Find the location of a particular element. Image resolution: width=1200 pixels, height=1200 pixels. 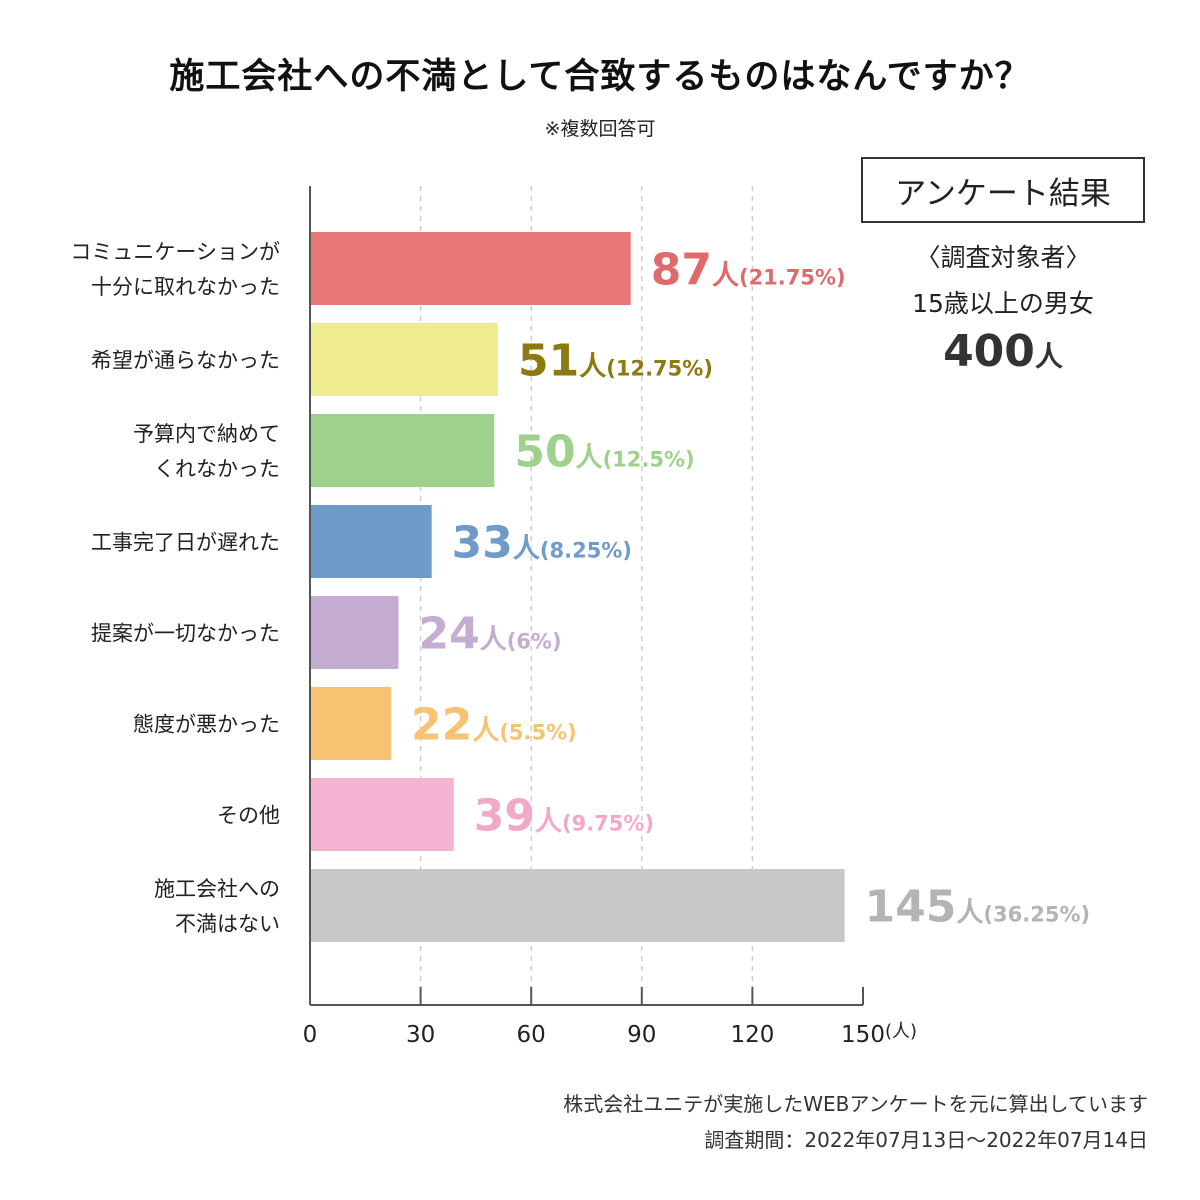

data-label-percent: (9.75%) is located at coordinates (608, 824).